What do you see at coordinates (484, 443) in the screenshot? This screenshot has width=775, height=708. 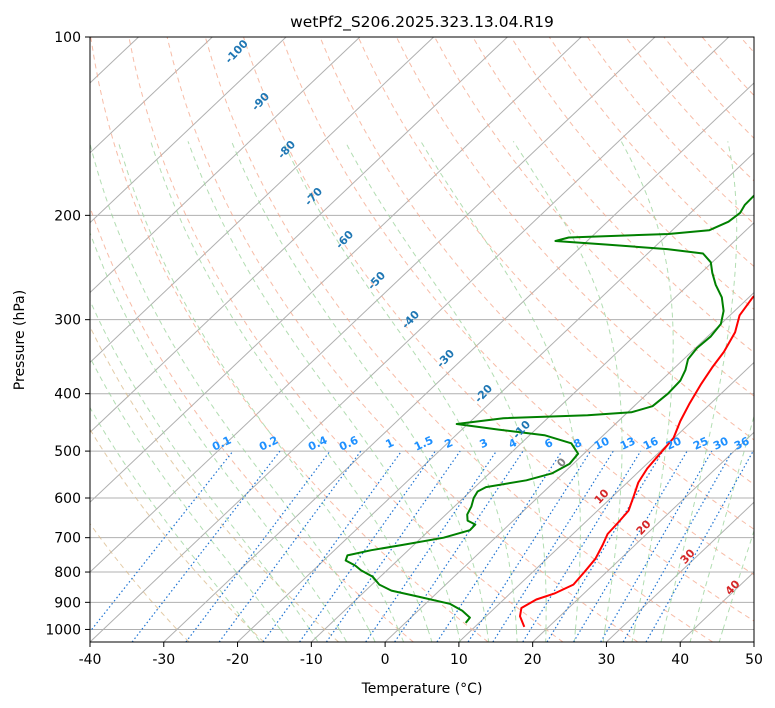 I see `mixing-ratio-label: 3` at bounding box center [484, 443].